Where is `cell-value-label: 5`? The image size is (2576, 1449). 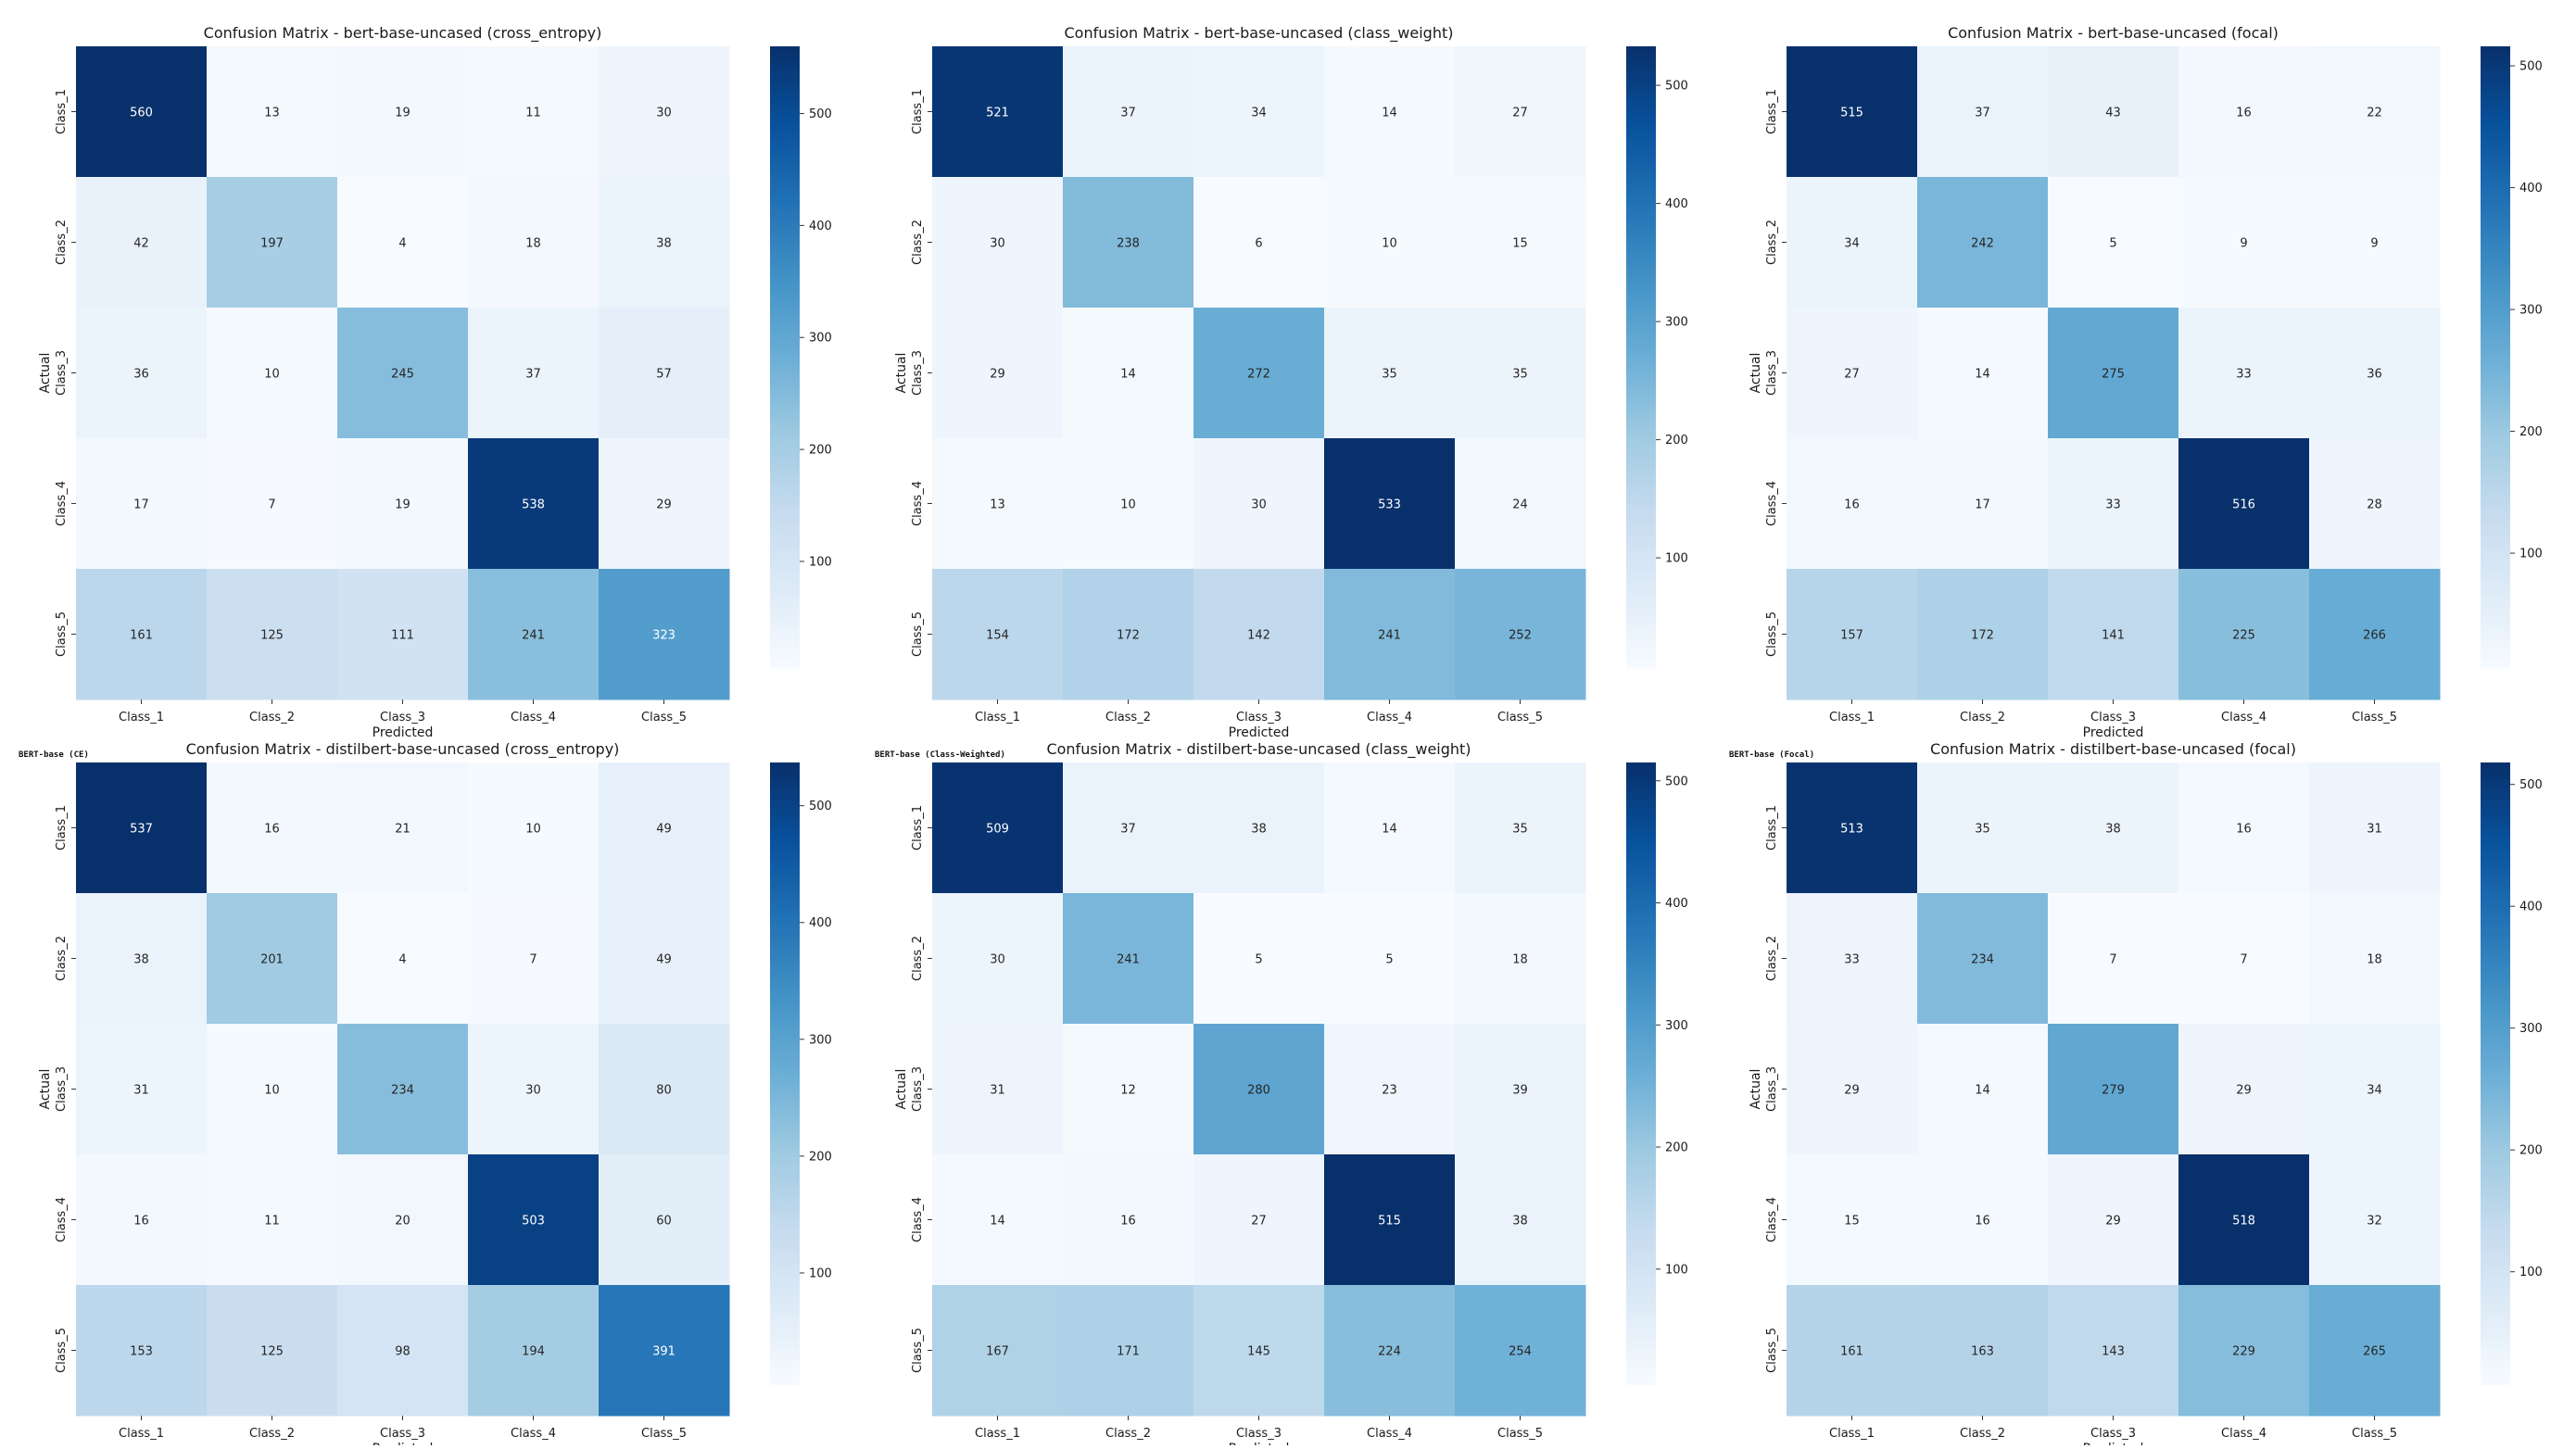 cell-value-label: 5 is located at coordinates (1258, 960).